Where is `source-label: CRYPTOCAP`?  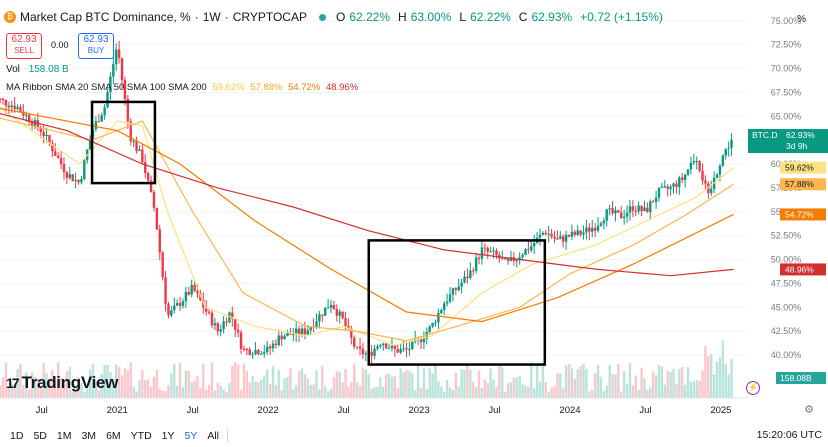 source-label: CRYPTOCAP is located at coordinates (269, 17).